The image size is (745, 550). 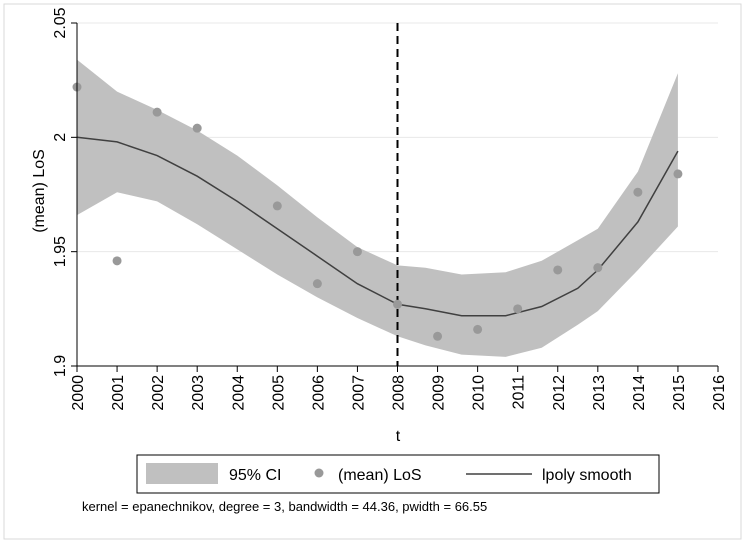 What do you see at coordinates (39, 191) in the screenshot?
I see `y-axis-title: (mean) LoS` at bounding box center [39, 191].